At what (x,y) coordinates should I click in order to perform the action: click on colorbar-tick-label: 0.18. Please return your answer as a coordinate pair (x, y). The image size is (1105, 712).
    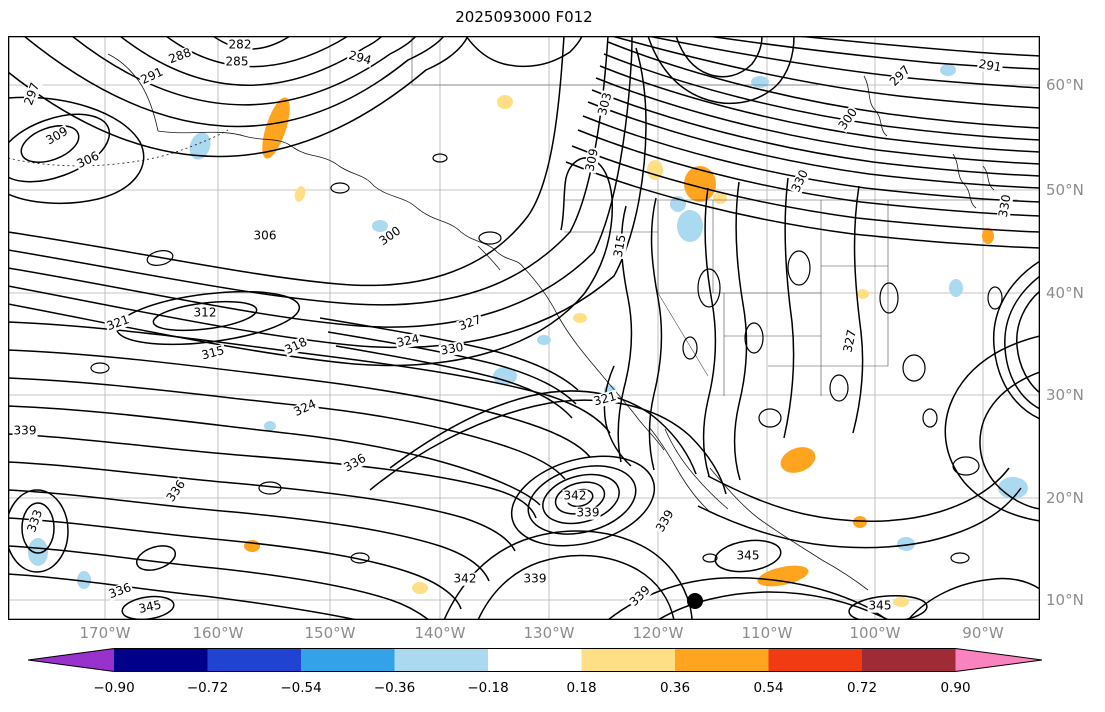
    Looking at the image, I should click on (581, 688).